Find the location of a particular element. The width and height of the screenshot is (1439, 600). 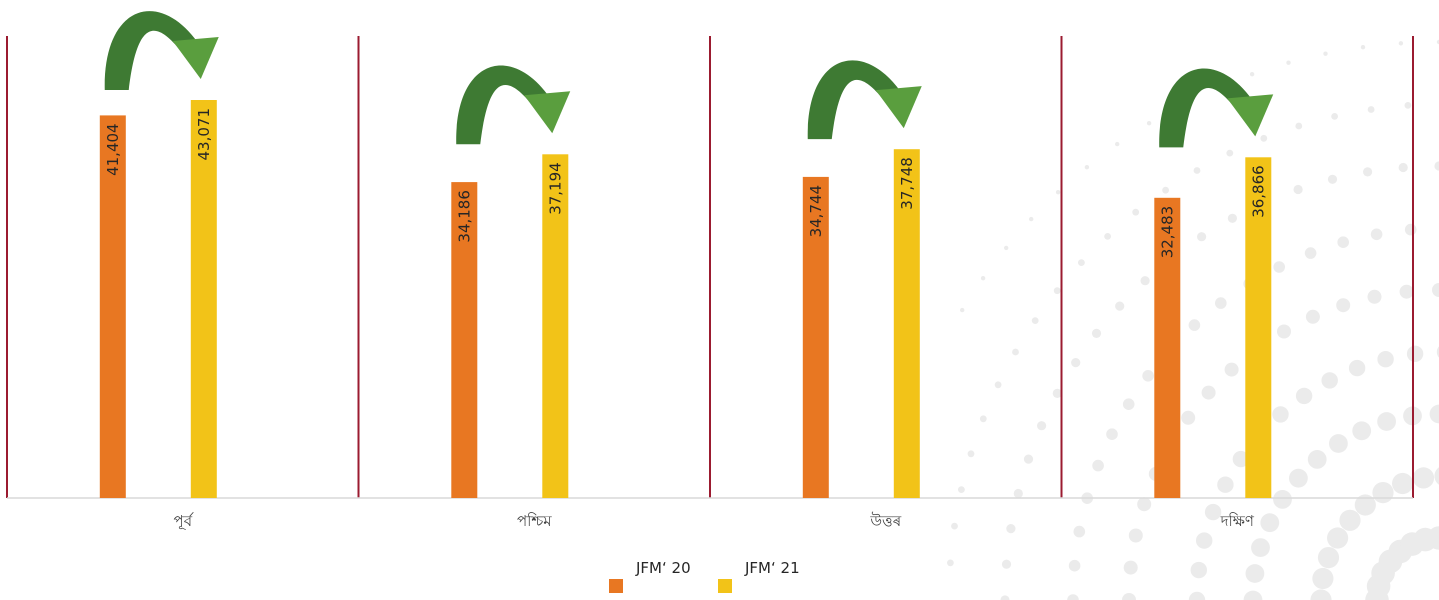

data-label: 43,071 is located at coordinates (204, 134).